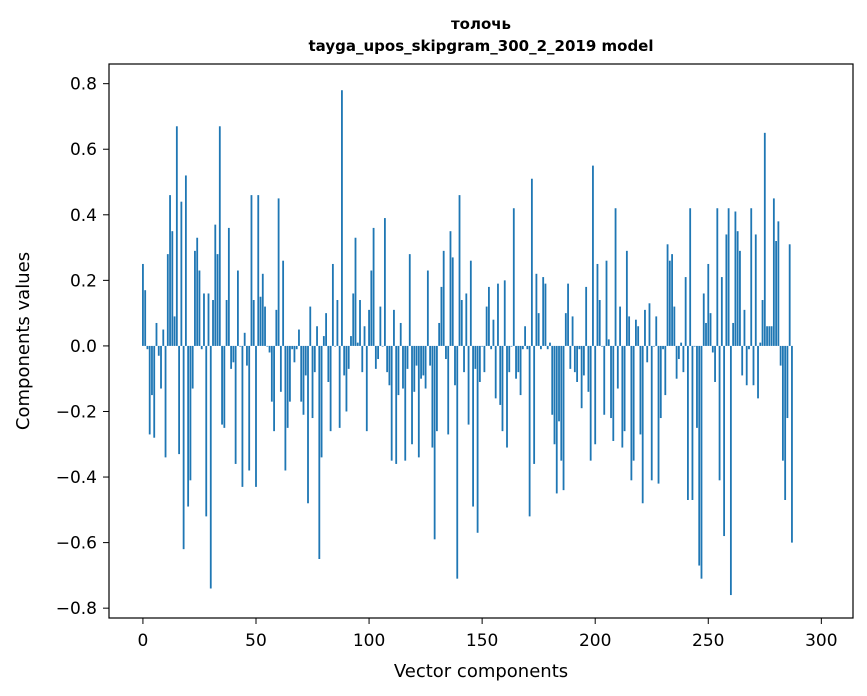 This screenshot has height=696, width=867. What do you see at coordinates (83, 85) in the screenshot?
I see `y-tick-label: 0.8` at bounding box center [83, 85].